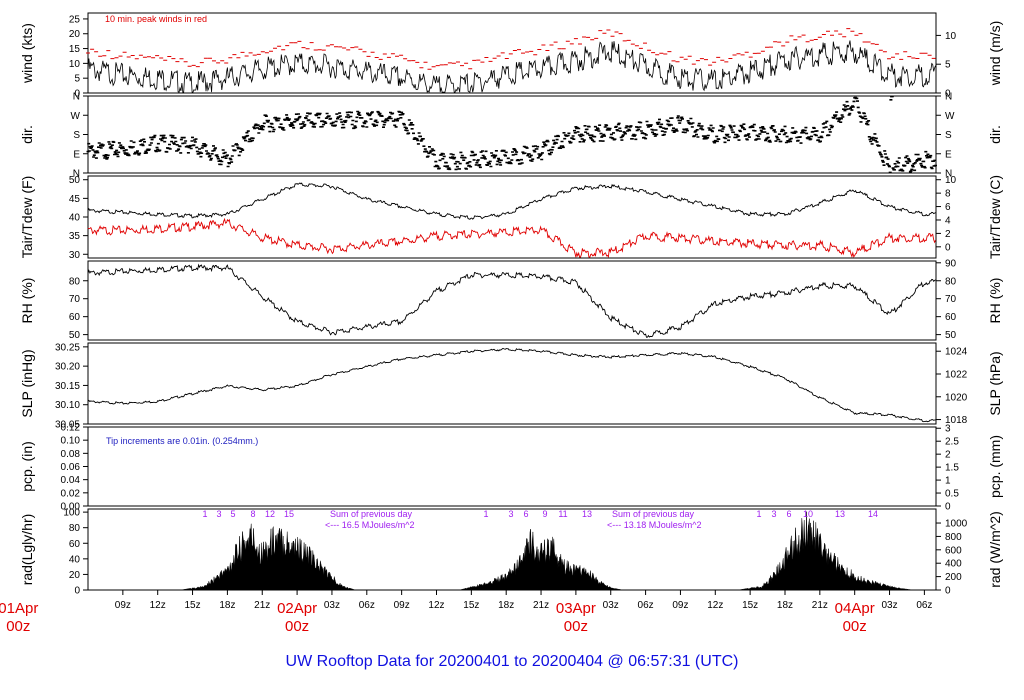 This screenshot has width=1024, height=700. What do you see at coordinates (67, 367) in the screenshot?
I see `left-tick-label: 30.20` at bounding box center [67, 367].